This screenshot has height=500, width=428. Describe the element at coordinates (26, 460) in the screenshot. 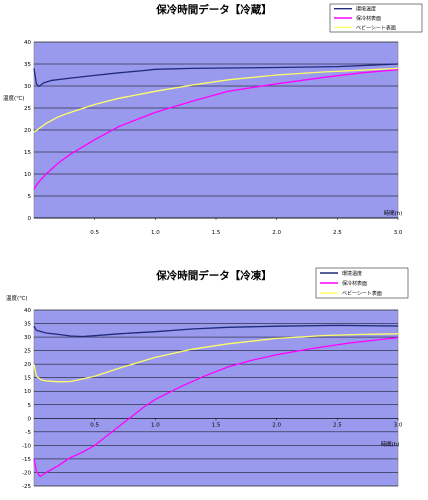

I see `y-tick-label: -15` at that location.